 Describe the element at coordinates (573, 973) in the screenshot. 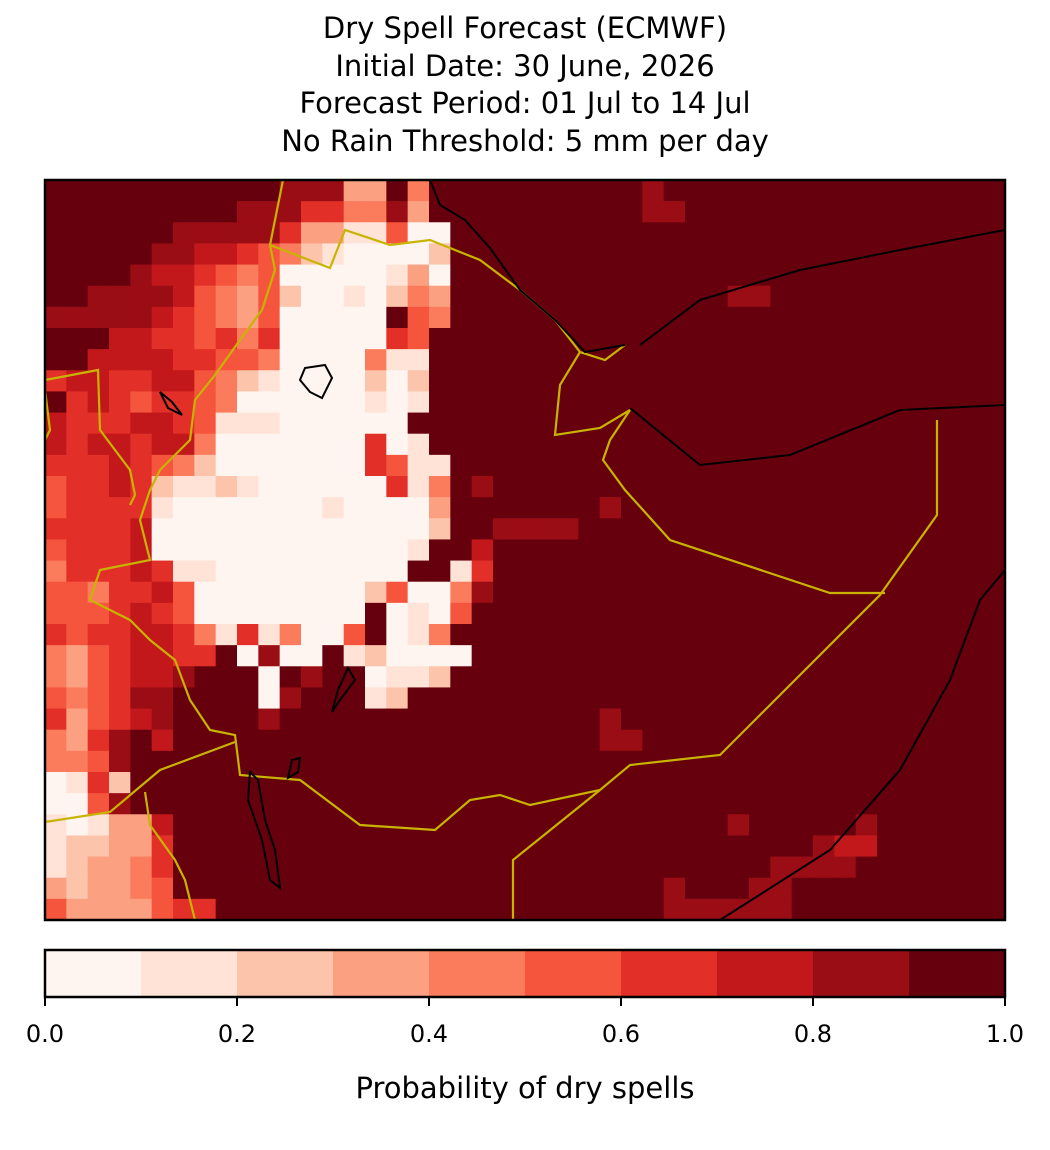

I see `colorbar-segment` at that location.